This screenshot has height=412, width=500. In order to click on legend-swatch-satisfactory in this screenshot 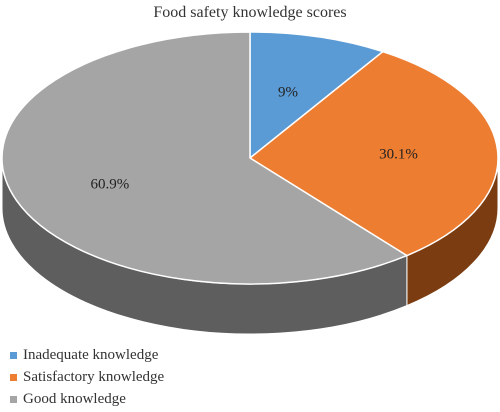, I will do `click(13, 377)`.